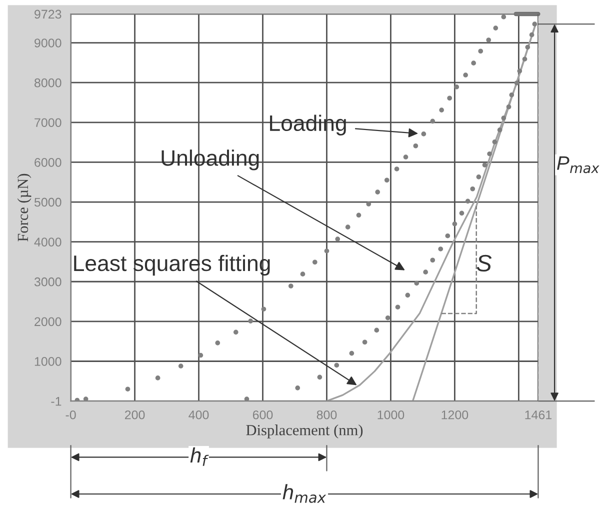  I want to click on text: h$_{max}$, so click(304, 493).